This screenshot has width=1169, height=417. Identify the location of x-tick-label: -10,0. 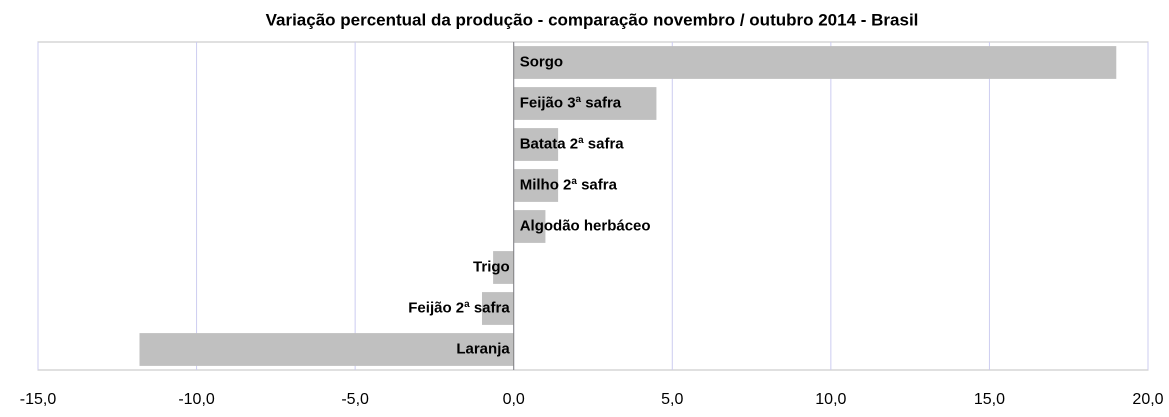
(196, 399).